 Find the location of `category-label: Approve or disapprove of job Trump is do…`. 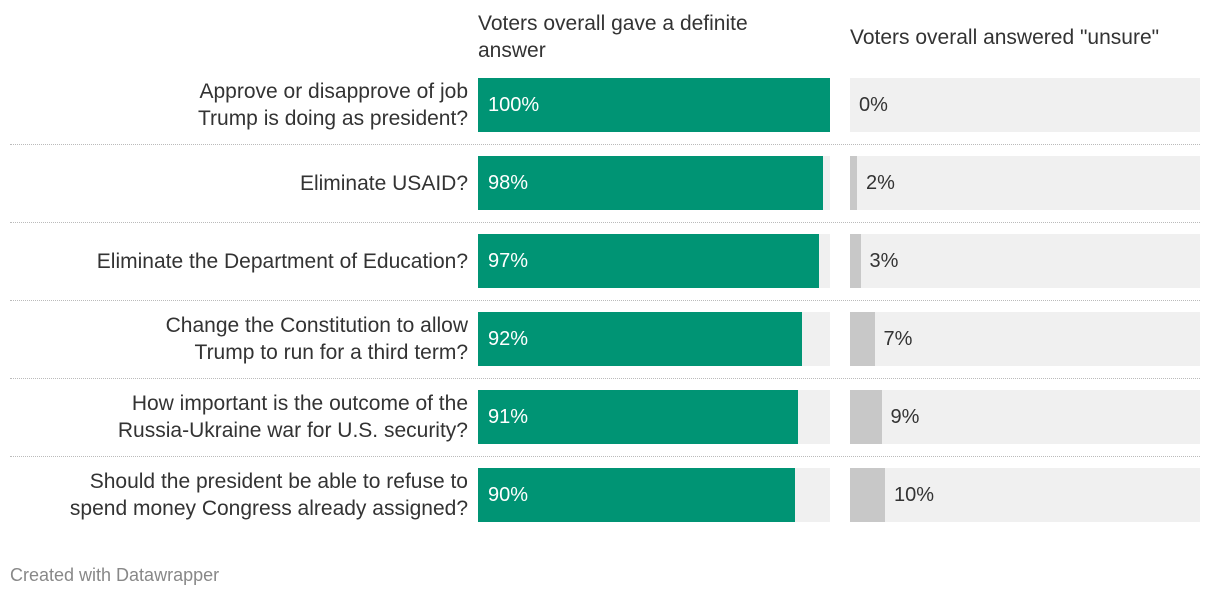

category-label: Approve or disapprove of job Trump is do… is located at coordinates (332, 105).